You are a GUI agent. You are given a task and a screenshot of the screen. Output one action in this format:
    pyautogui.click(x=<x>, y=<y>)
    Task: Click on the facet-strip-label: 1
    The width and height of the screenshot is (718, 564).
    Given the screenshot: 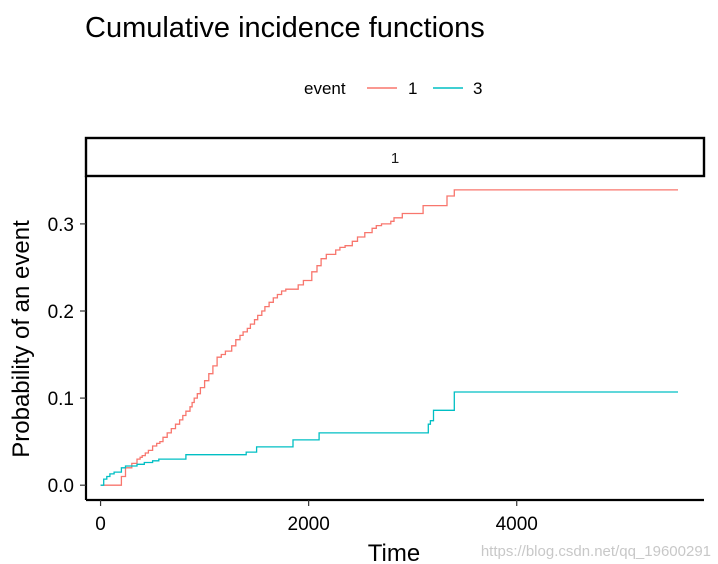 What is the action you would take?
    pyautogui.click(x=395, y=158)
    